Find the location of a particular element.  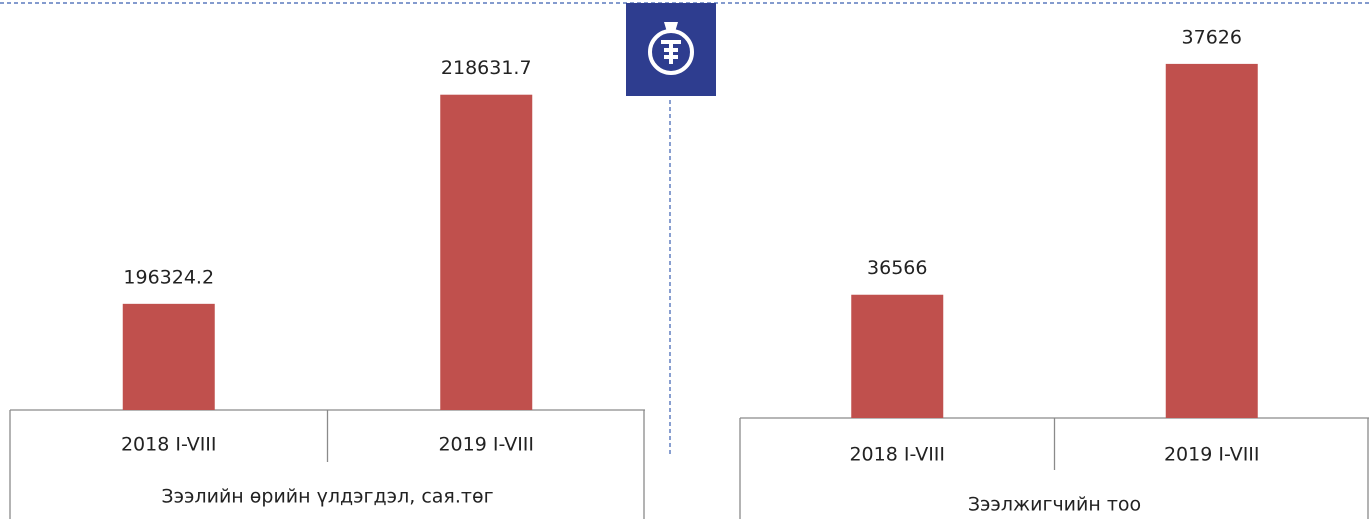

value-label: 37626 is located at coordinates (1212, 37).